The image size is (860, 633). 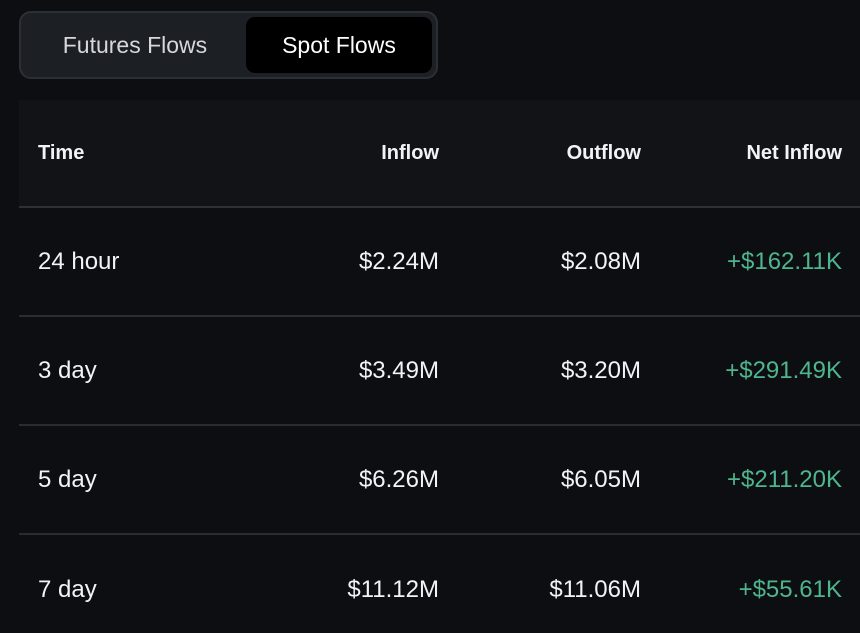 I want to click on cell-outflow: $6.05M, so click(x=600, y=479).